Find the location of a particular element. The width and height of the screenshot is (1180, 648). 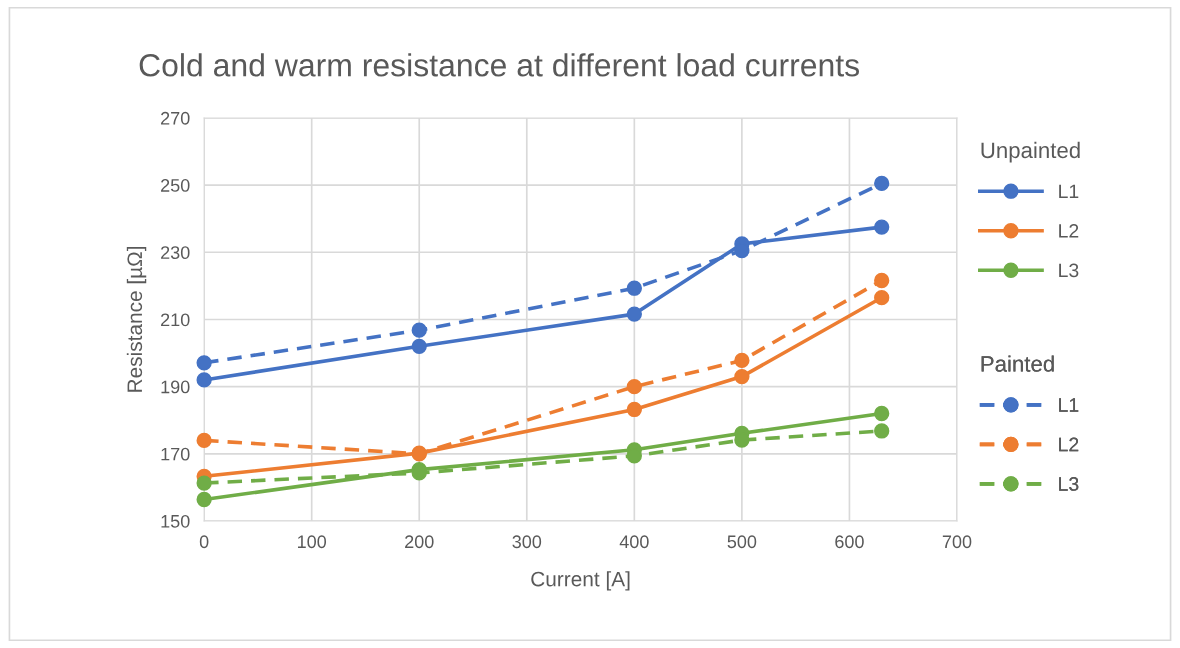

x-tick-label: 500 is located at coordinates (742, 542).